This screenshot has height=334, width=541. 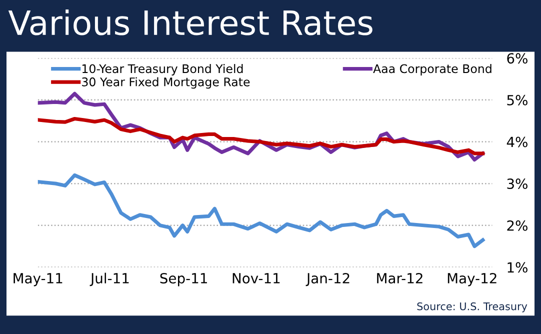 What do you see at coordinates (517, 225) in the screenshot?
I see `y-tick-label: 2%` at bounding box center [517, 225].